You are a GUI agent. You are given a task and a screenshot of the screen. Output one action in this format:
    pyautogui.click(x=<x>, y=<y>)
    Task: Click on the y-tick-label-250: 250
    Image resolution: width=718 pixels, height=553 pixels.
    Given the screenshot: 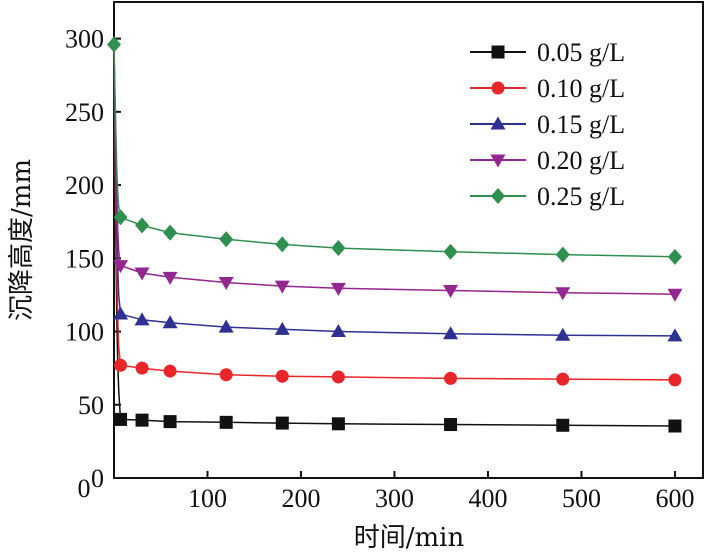 What is the action you would take?
    pyautogui.click(x=84, y=112)
    